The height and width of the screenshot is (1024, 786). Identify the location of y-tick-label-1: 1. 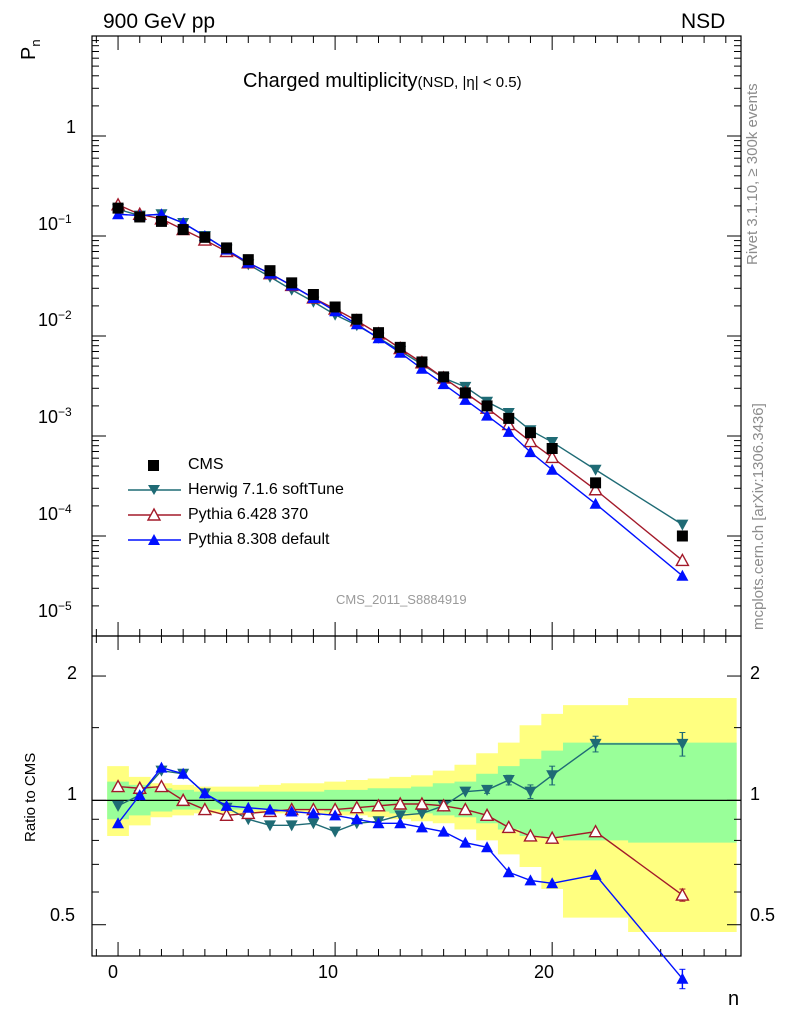
(71, 126).